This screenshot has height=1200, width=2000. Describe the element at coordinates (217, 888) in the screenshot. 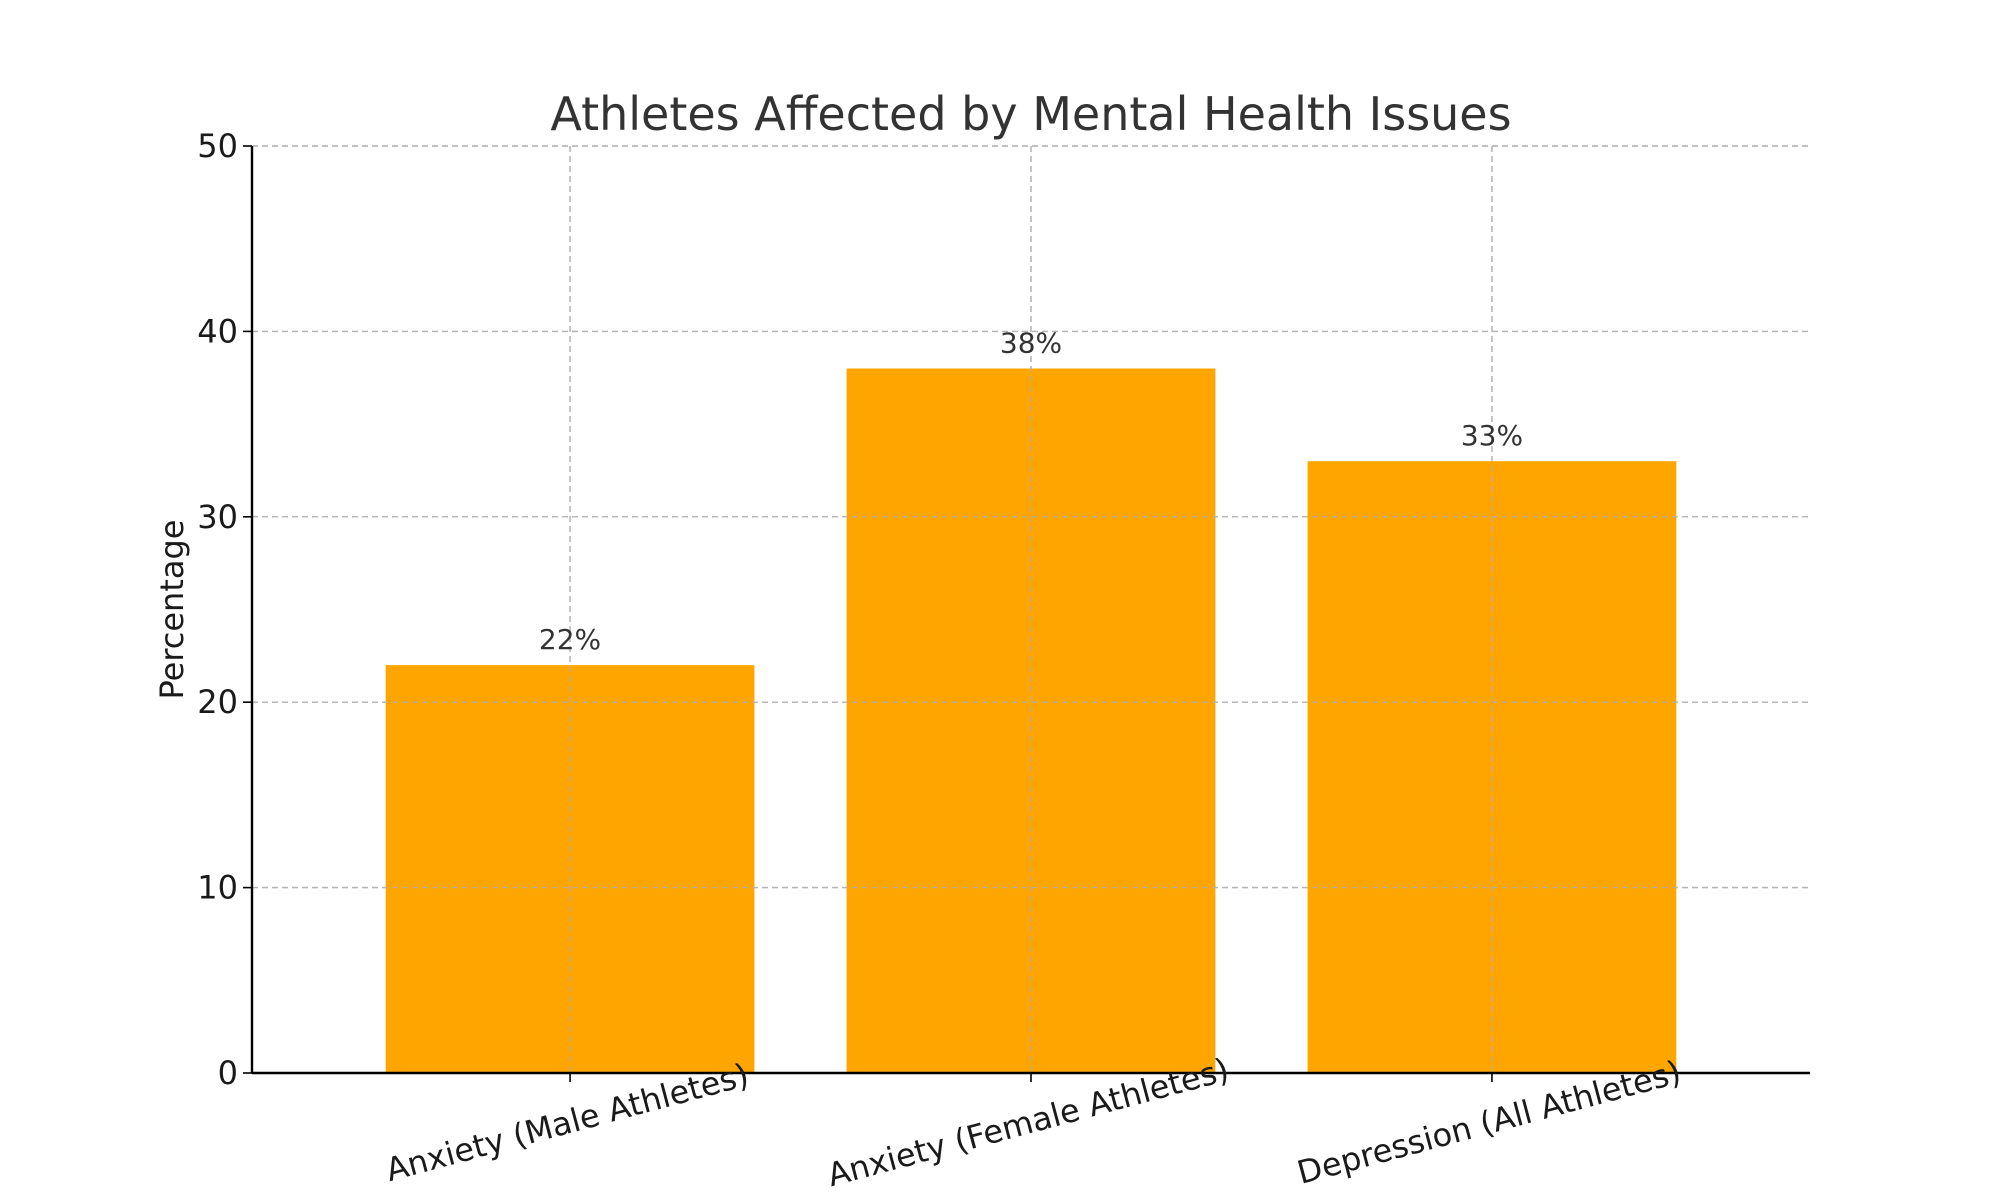

I see `y-tick-label: 10` at that location.